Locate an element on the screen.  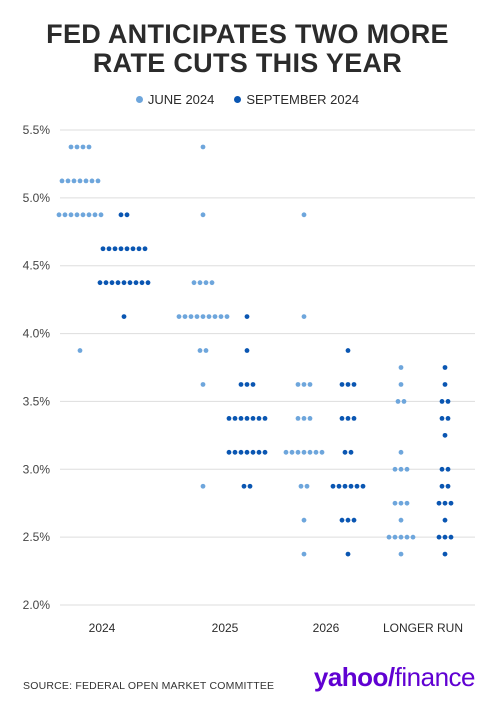
title-line-1: FED ANTICIPATES TWO MORE is located at coordinates (247, 34).